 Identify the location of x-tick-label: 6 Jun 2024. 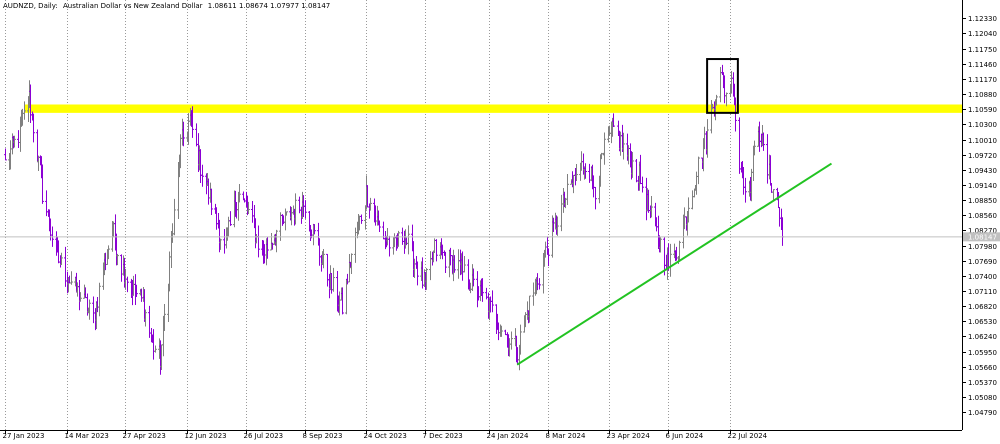
(685, 436).